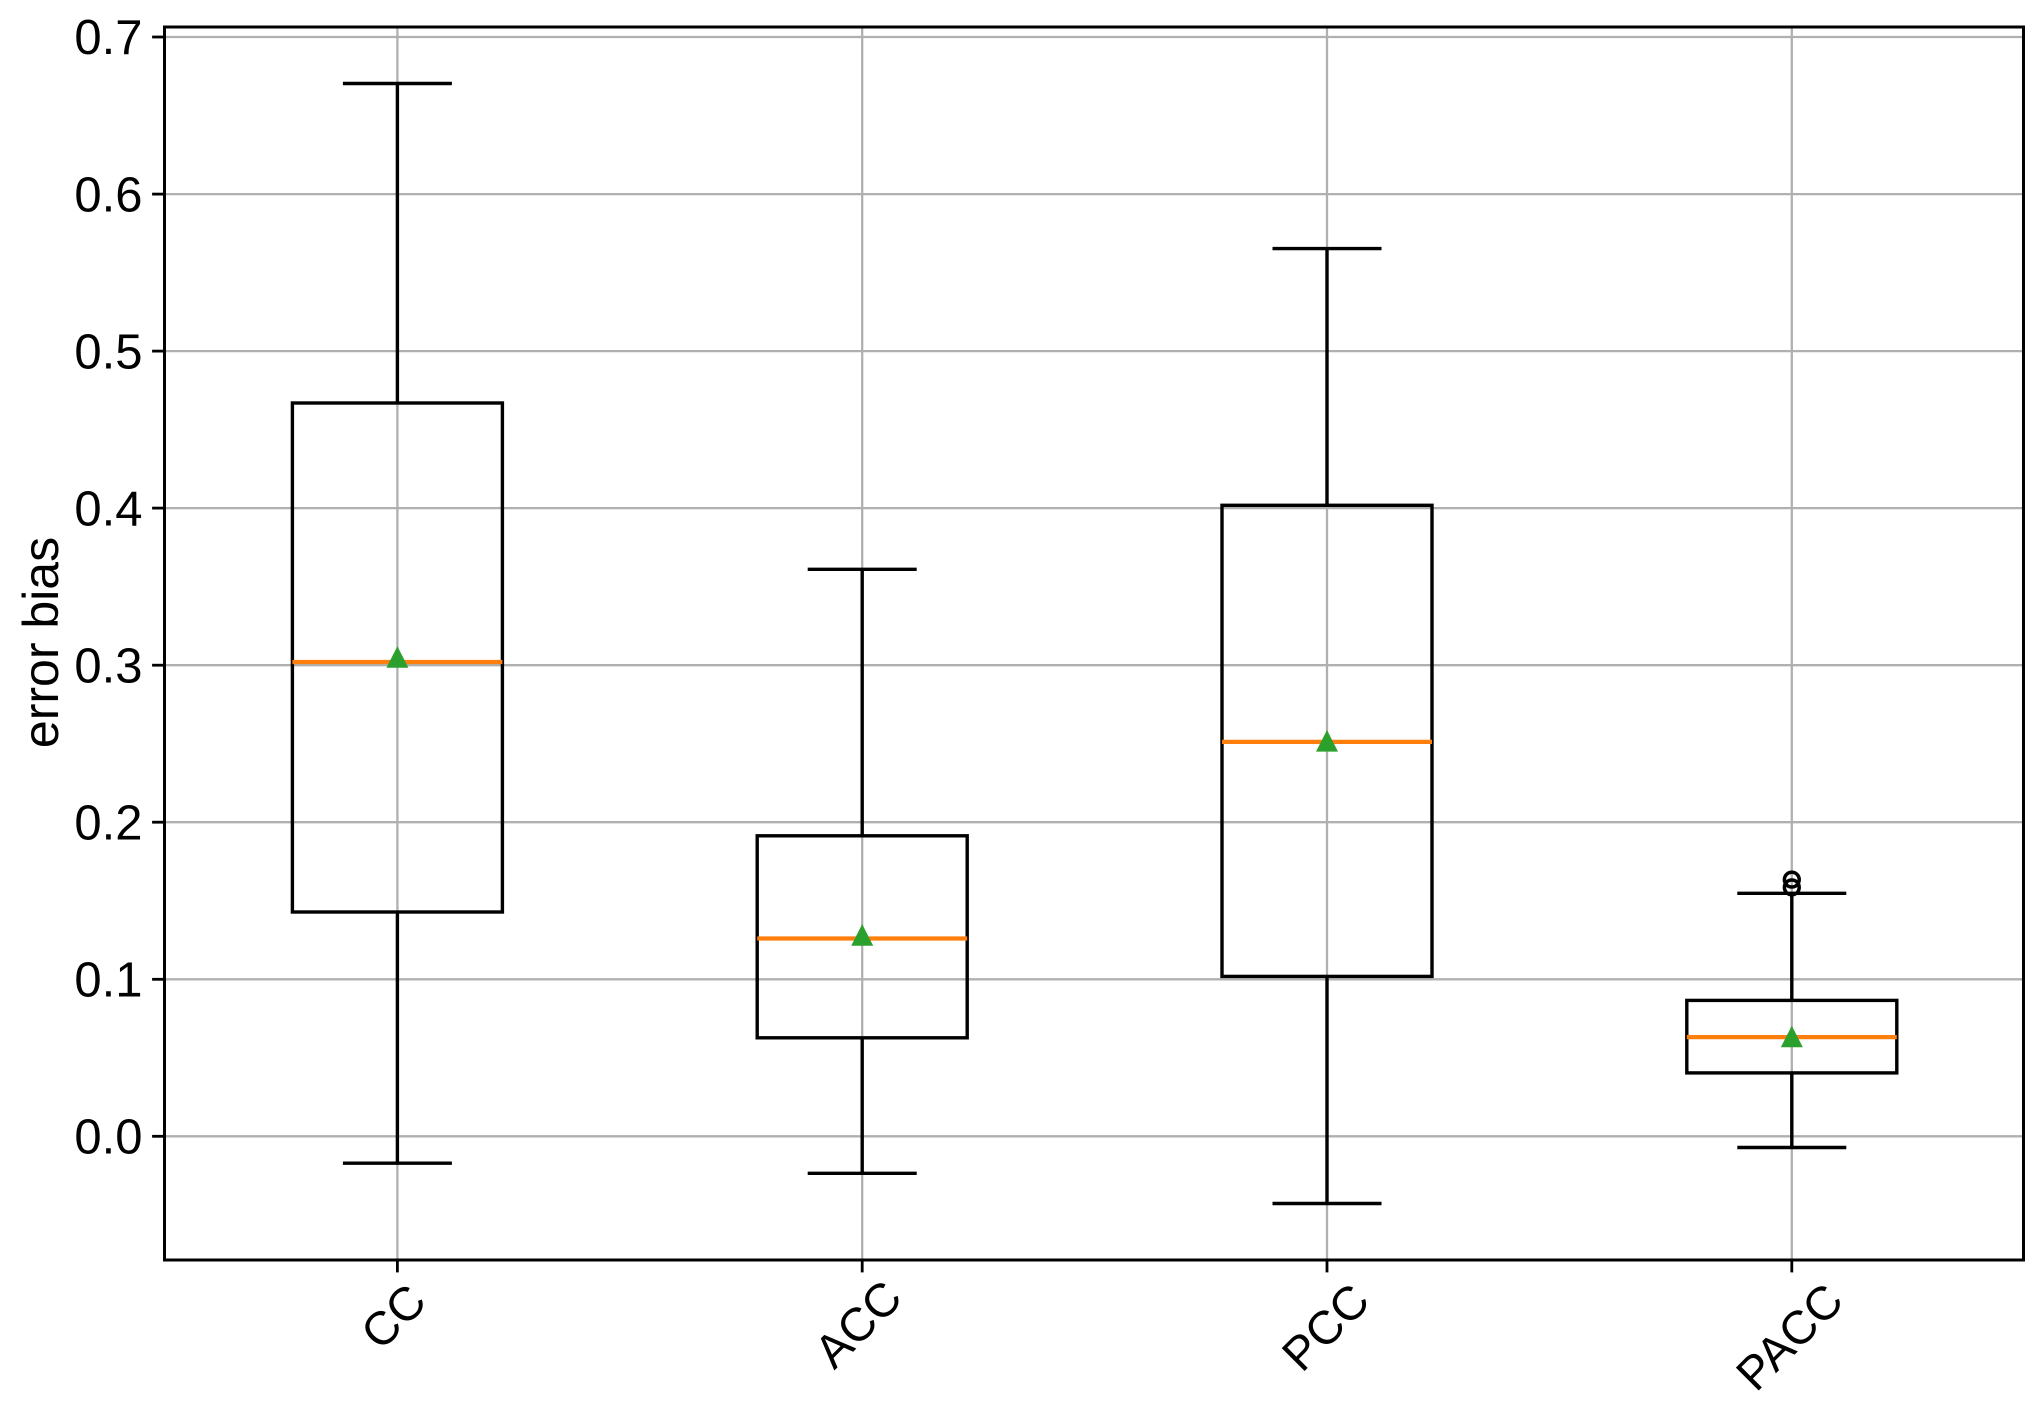 This screenshot has width=2044, height=1411. Describe the element at coordinates (108, 666) in the screenshot. I see `svg-text: 0.3` at that location.